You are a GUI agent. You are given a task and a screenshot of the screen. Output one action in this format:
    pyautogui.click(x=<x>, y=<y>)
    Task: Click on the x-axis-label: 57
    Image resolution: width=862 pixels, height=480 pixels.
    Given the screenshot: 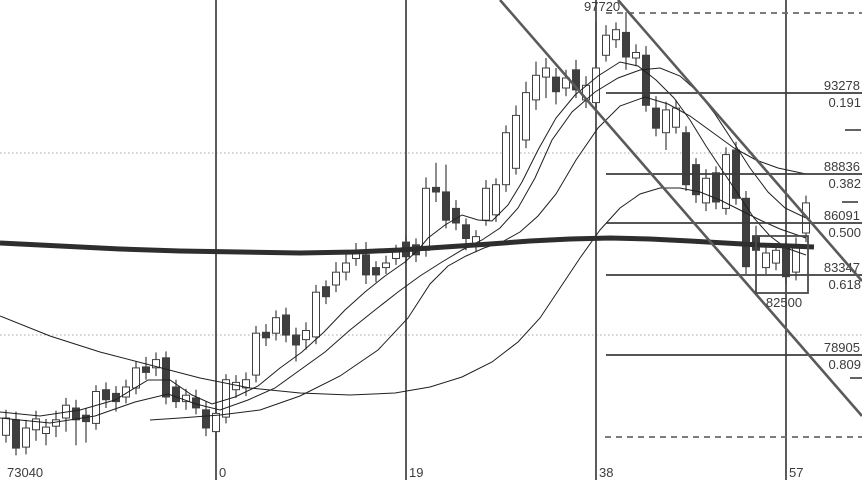 What is the action you would take?
    pyautogui.click(x=796, y=472)
    